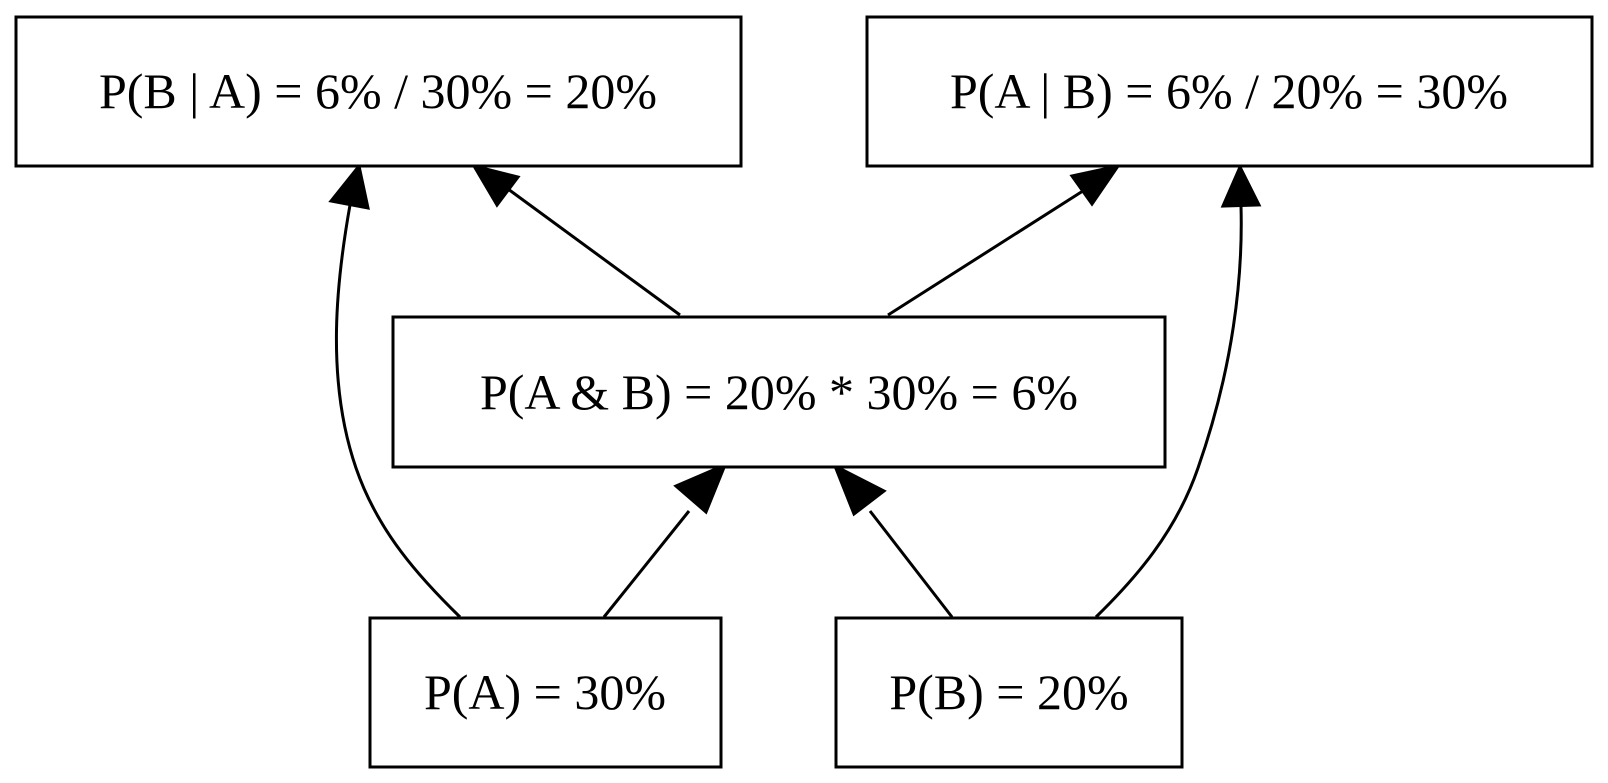 Image resolution: width=1608 pixels, height=783 pixels. I want to click on node-label: P(A) = 30%, so click(545, 692).